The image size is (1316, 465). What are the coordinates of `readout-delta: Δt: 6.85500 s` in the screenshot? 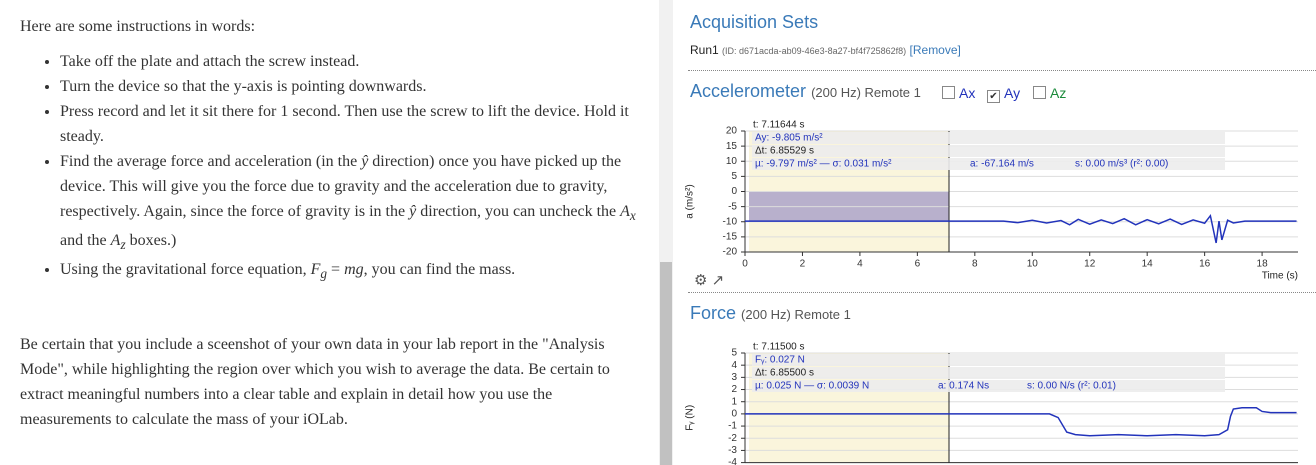 It's located at (784, 373).